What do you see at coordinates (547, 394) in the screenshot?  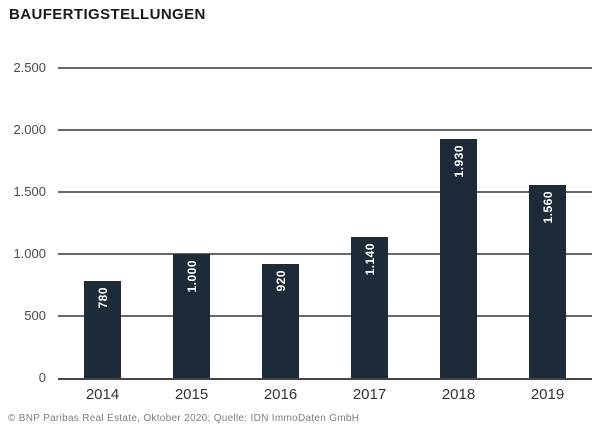 I see `x-tick-label: 2019` at bounding box center [547, 394].